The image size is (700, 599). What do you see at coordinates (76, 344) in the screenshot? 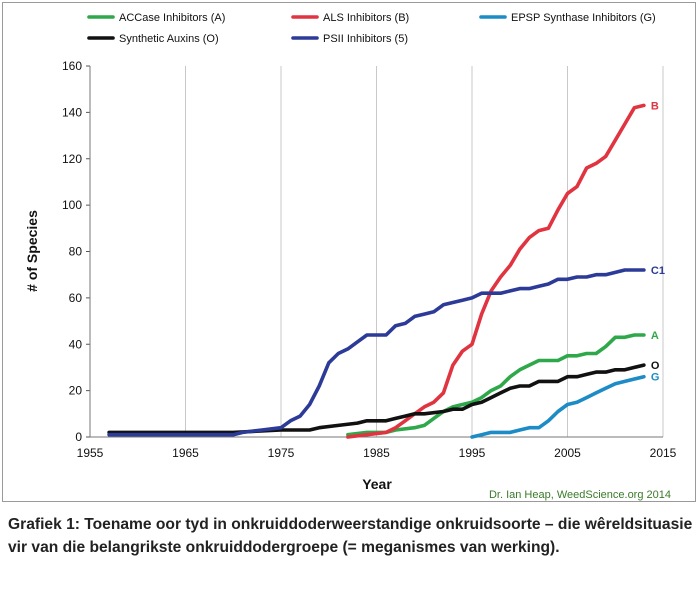
I see `y-tick-label: 40` at bounding box center [76, 344].